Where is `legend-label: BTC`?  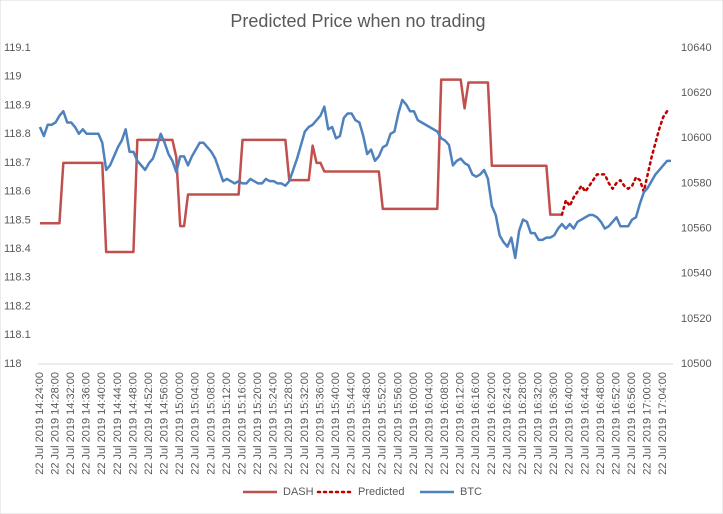
legend-label: BTC is located at coordinates (471, 492).